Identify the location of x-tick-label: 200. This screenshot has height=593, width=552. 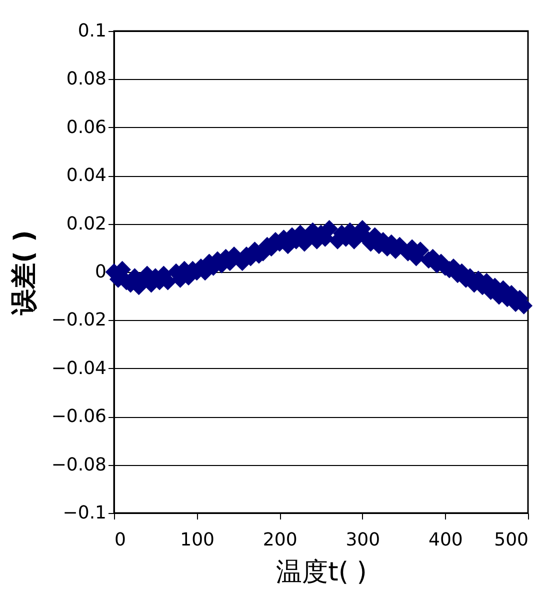
(280, 540).